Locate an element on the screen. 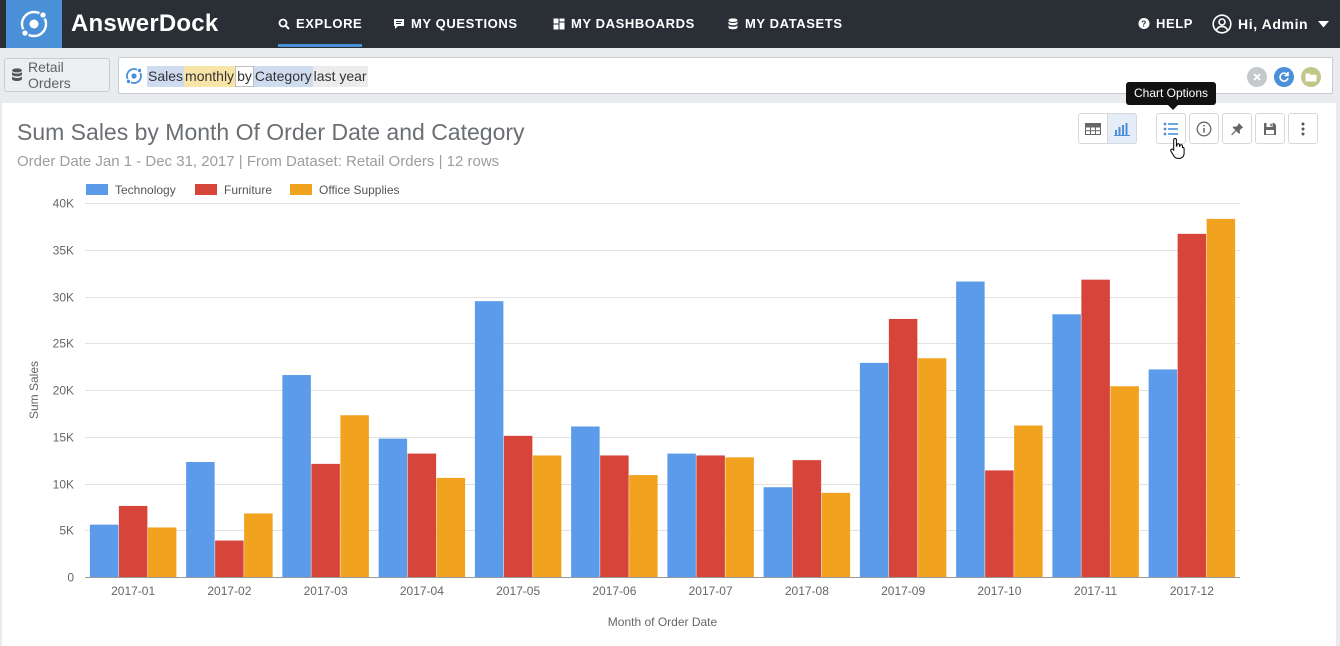 The width and height of the screenshot is (1340, 646). dataset-selector-button: Retail Orders is located at coordinates (57, 75).